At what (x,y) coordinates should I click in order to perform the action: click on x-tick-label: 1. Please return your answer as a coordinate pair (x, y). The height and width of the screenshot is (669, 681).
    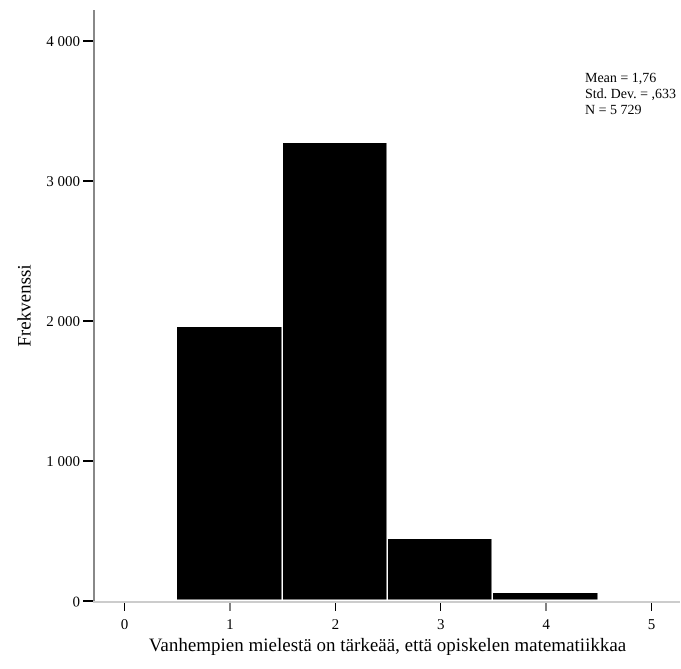
    Looking at the image, I should click on (230, 624).